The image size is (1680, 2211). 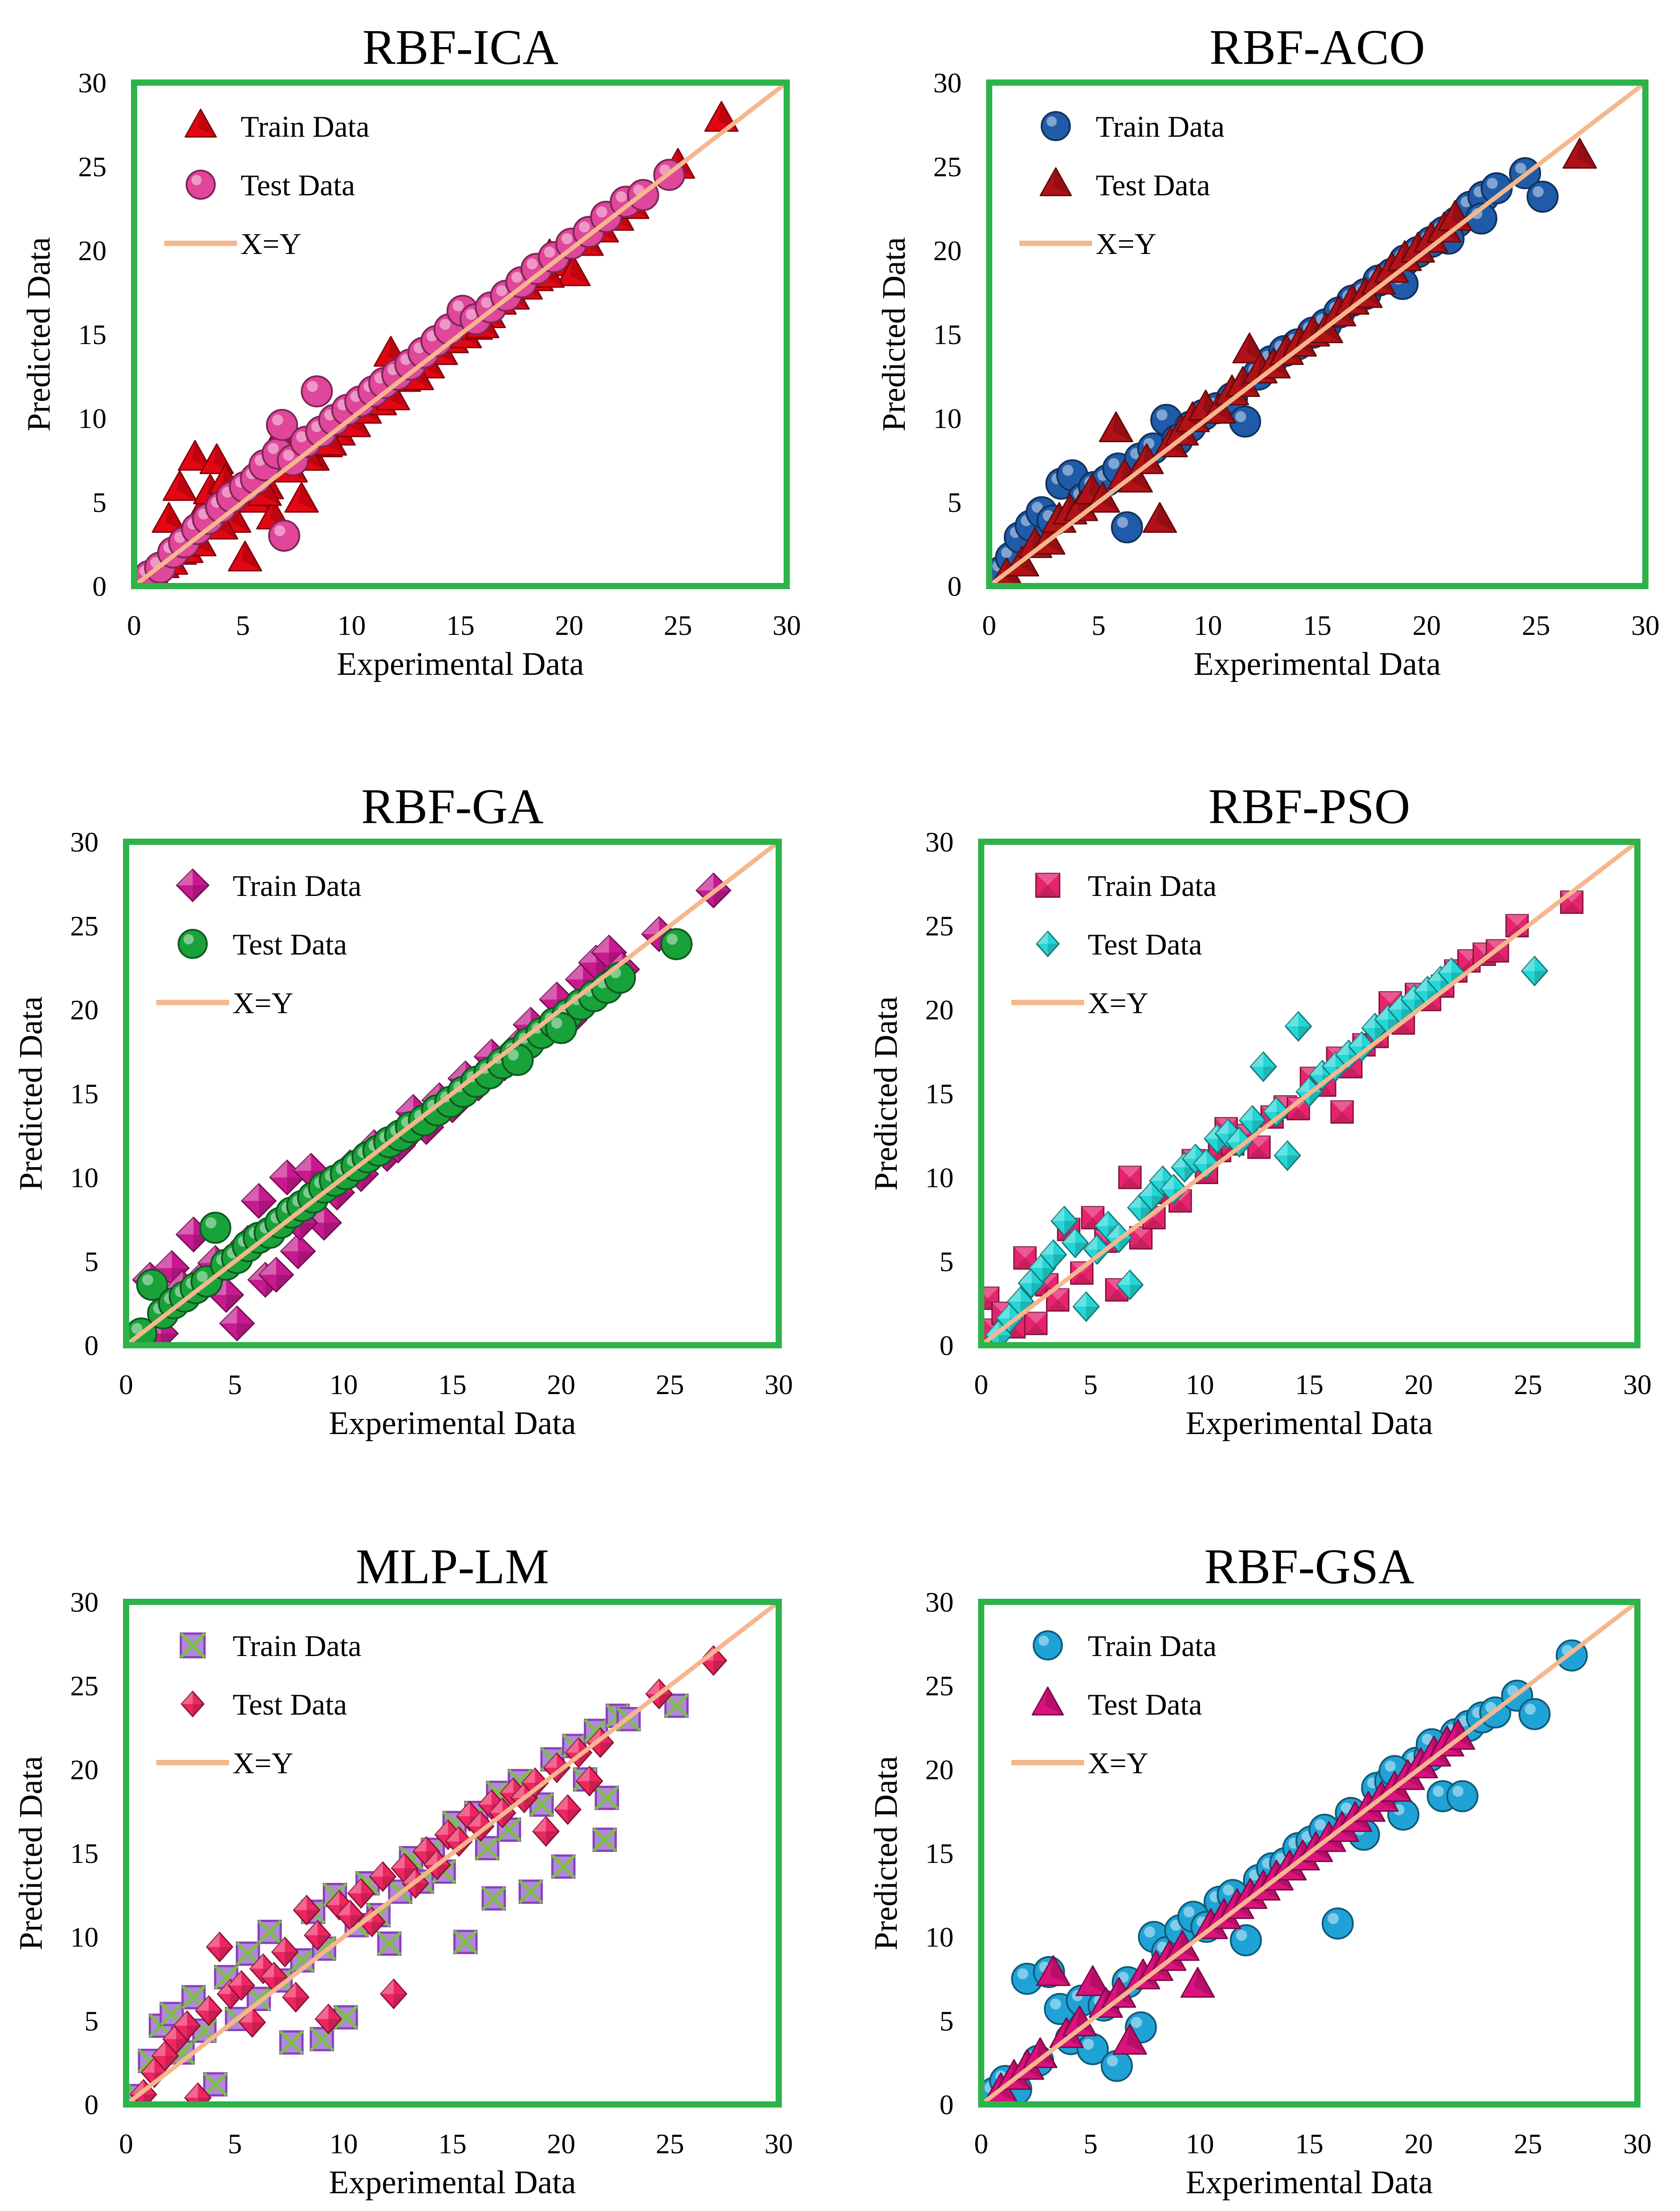 I want to click on series-test-data, so click(x=1293, y=362).